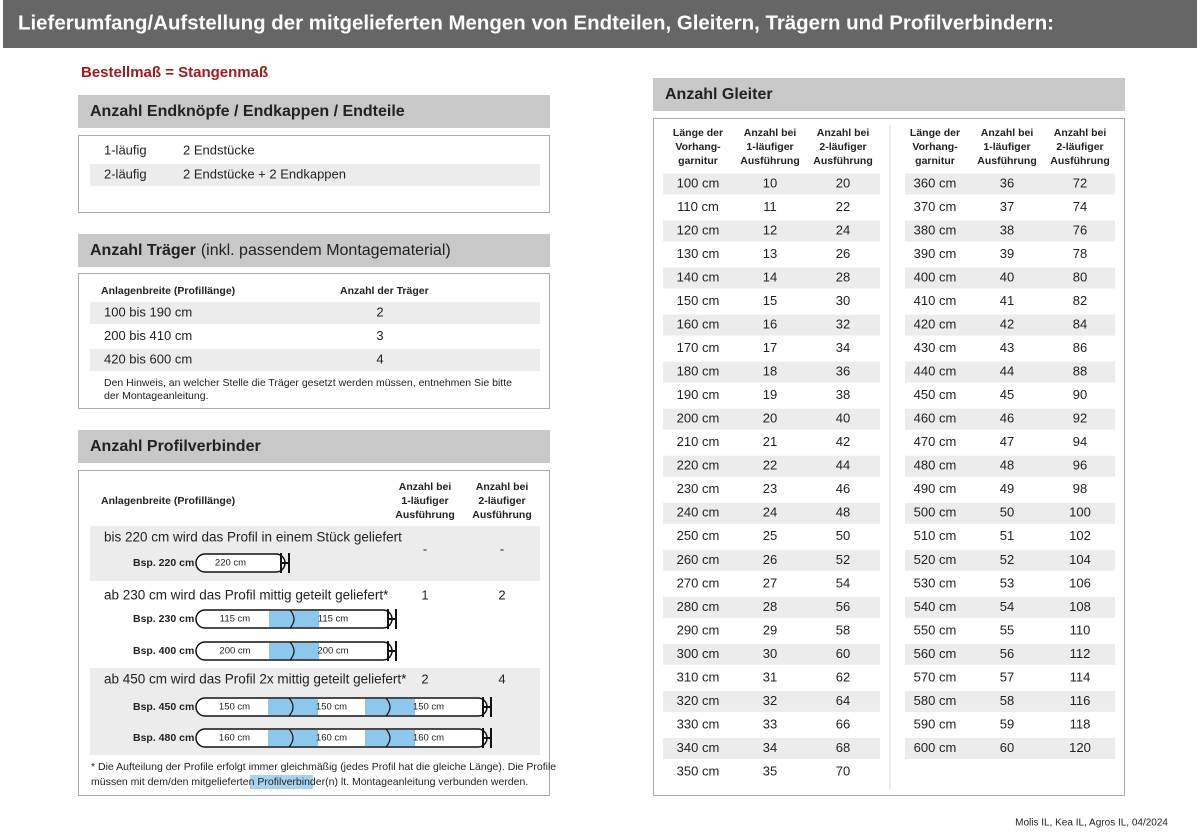 This screenshot has width=1200, height=833. What do you see at coordinates (698, 418) in the screenshot?
I see `cell: 200 cm` at bounding box center [698, 418].